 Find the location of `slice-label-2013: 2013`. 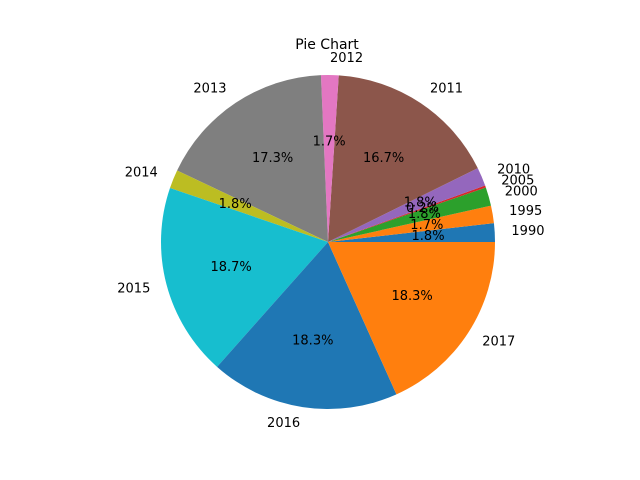

slice-label-2013: 2013 is located at coordinates (209, 88).